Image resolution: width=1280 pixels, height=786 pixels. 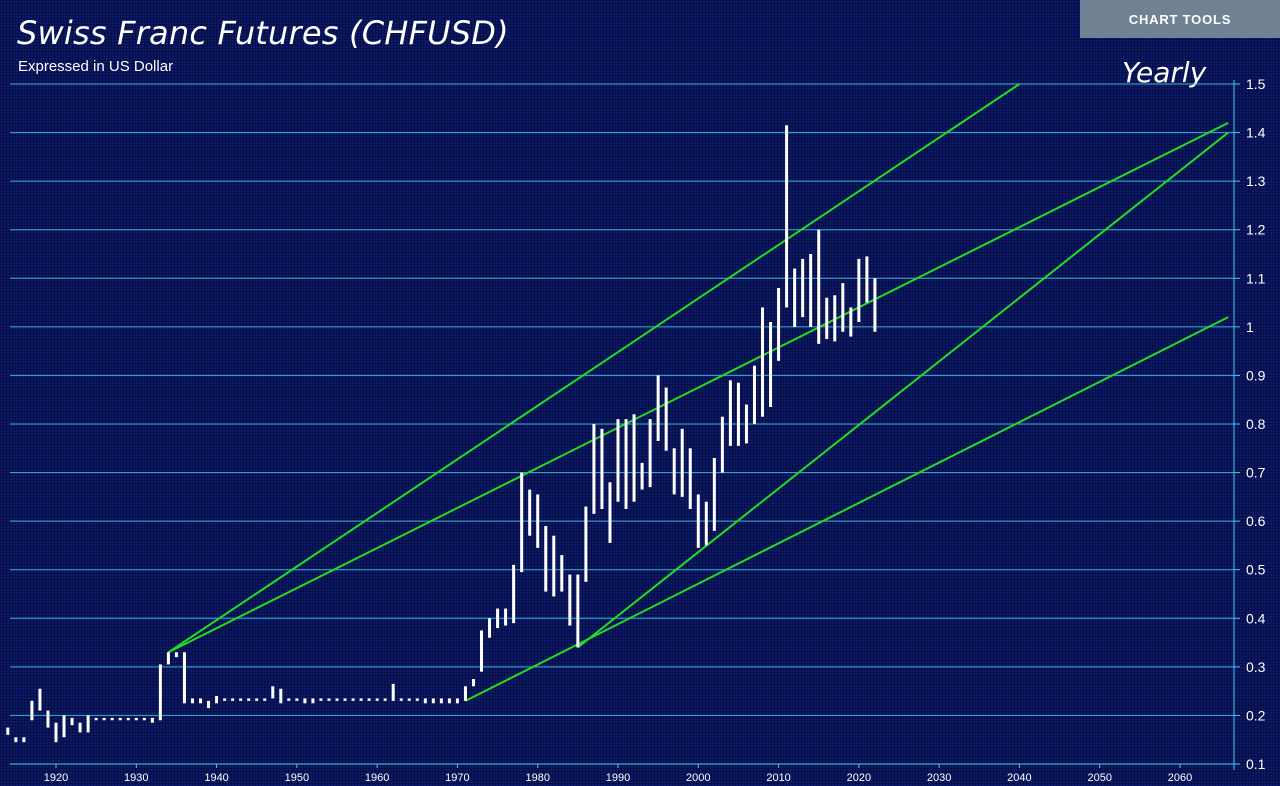 What do you see at coordinates (1180, 19) in the screenshot?
I see `chart-tools-button: CHART TOOLS` at bounding box center [1180, 19].